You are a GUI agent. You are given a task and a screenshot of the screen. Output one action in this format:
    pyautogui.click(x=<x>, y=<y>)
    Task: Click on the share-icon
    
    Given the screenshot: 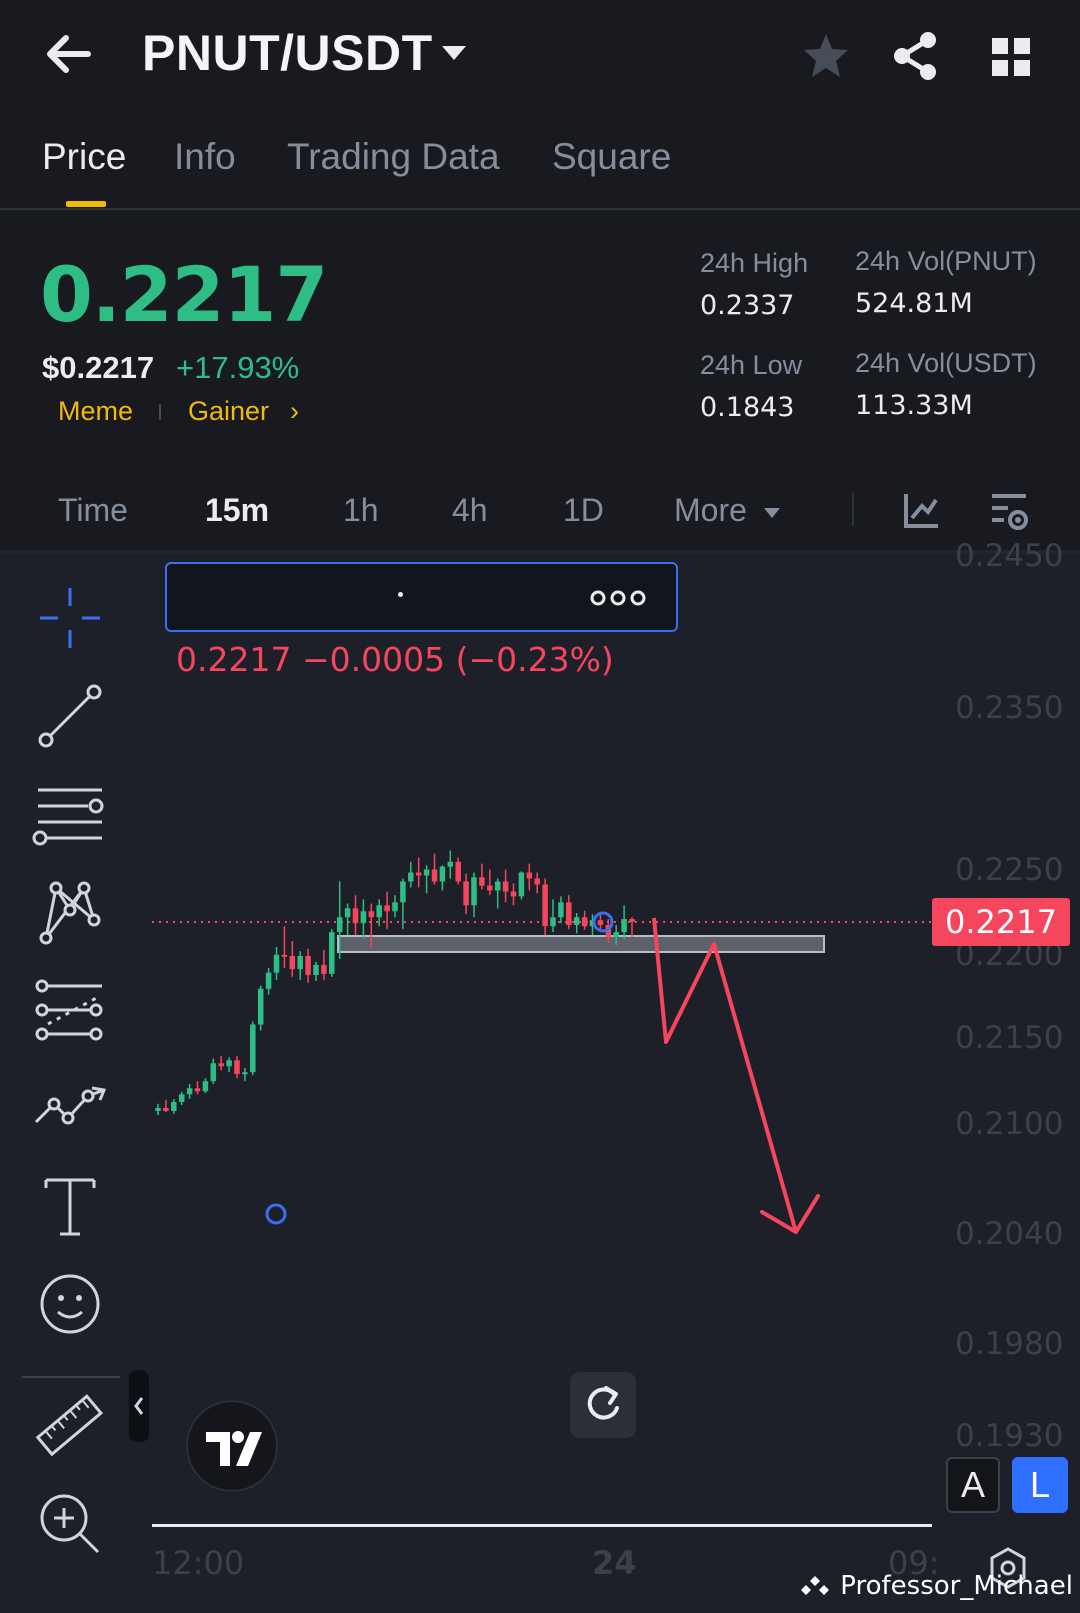 What is the action you would take?
    pyautogui.click(x=916, y=56)
    